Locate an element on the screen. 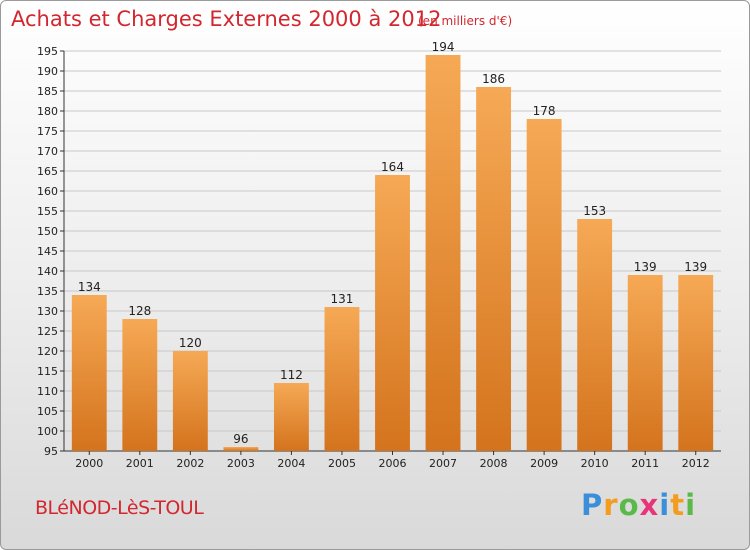 The width and height of the screenshot is (750, 550). bar-2011 is located at coordinates (645, 363).